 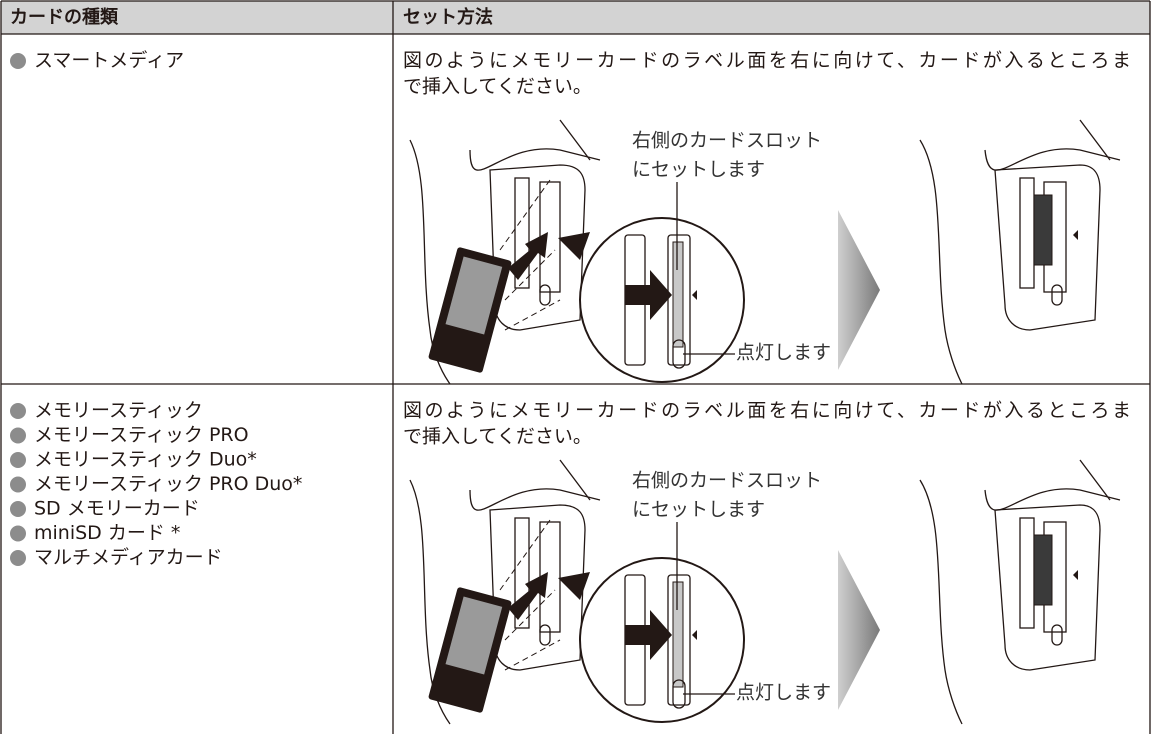 I want to click on card-type: メモリースティック, so click(x=118, y=411).